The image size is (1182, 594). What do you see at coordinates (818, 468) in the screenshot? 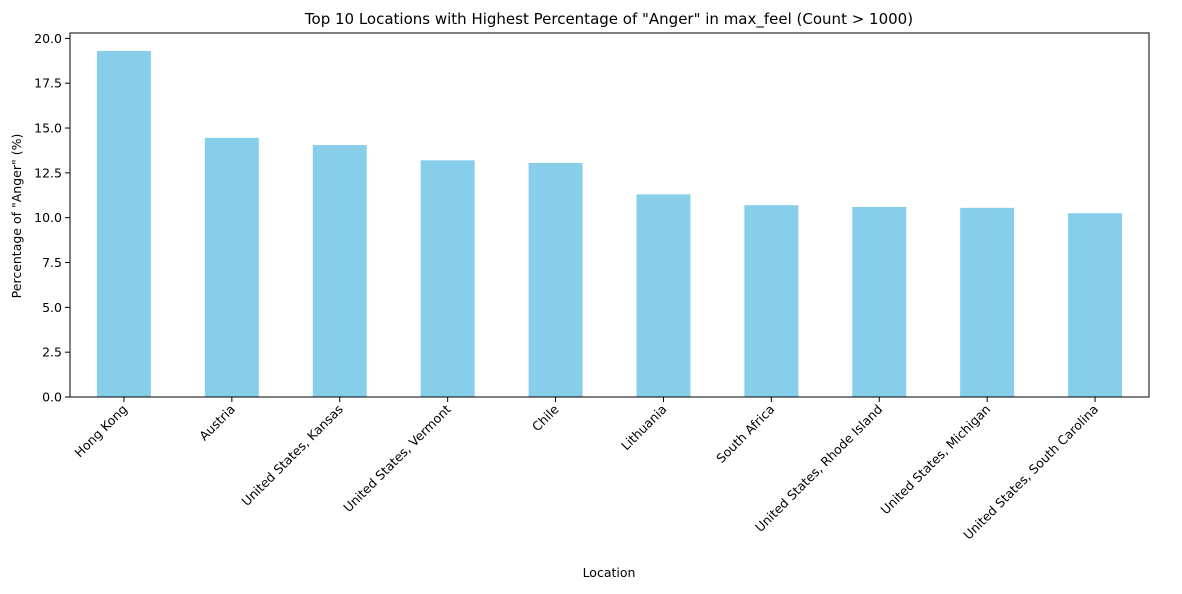
I see `x-tick-label: United States, Rhode Island` at bounding box center [818, 468].